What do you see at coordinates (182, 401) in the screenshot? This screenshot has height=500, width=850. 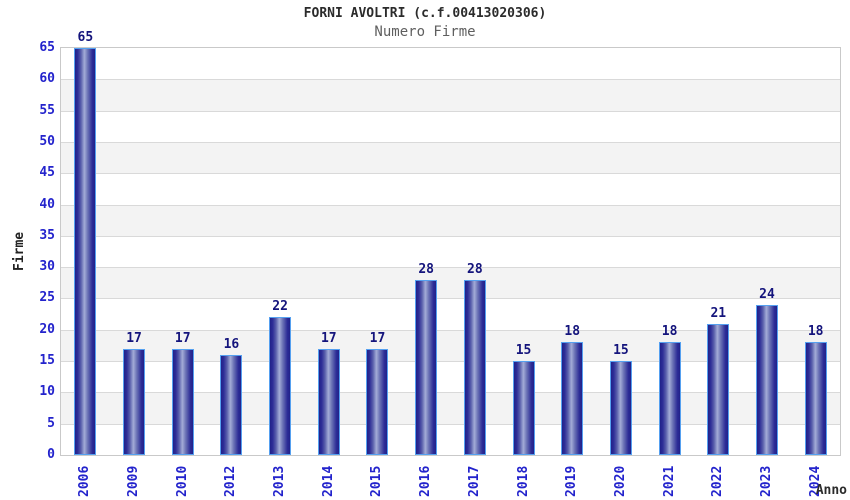 I see `bar-2010` at bounding box center [182, 401].